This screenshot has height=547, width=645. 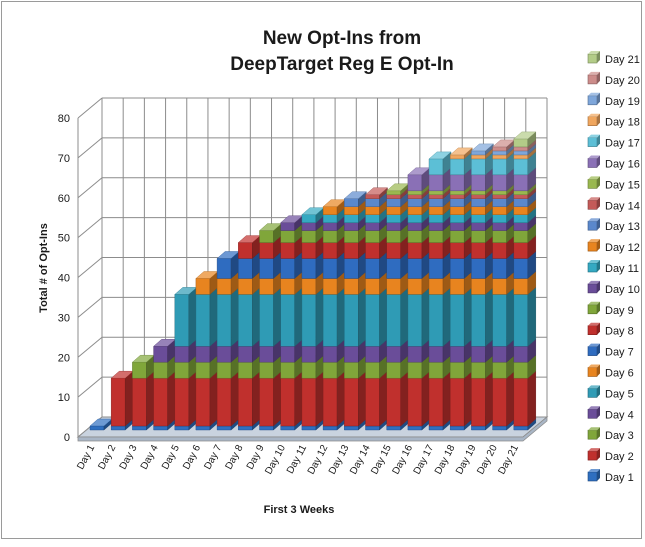 I want to click on legend-label: Day 7, so click(x=619, y=353).